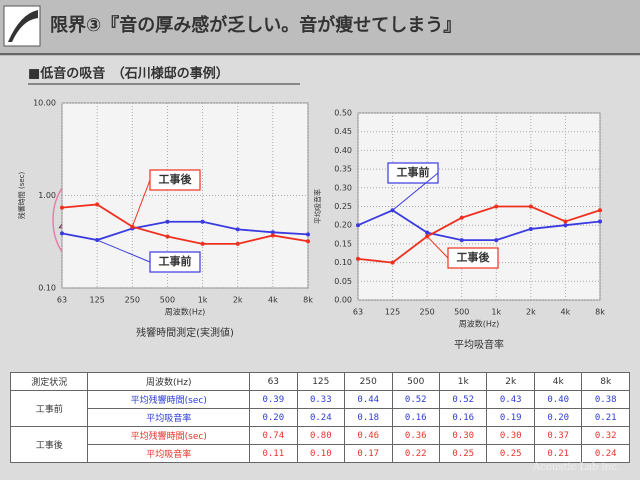 Image resolution: width=640 pixels, height=480 pixels. I want to click on y-tick-label: 0.00, so click(343, 300).